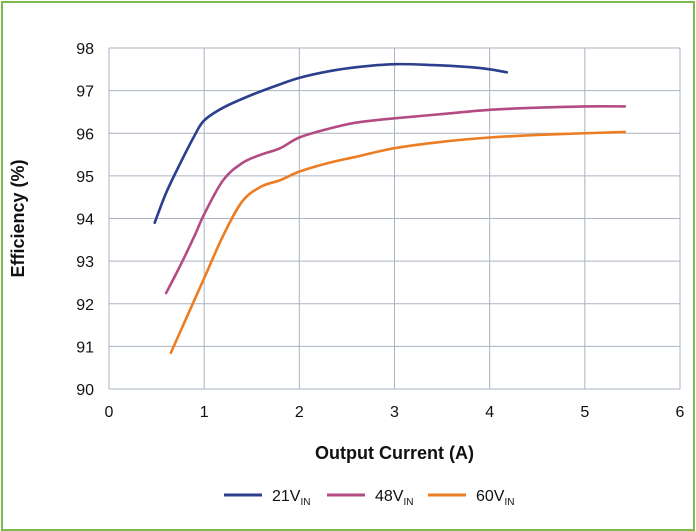 The width and height of the screenshot is (696, 531). What do you see at coordinates (85, 177) in the screenshot?
I see `y-tick-label: 95` at bounding box center [85, 177].